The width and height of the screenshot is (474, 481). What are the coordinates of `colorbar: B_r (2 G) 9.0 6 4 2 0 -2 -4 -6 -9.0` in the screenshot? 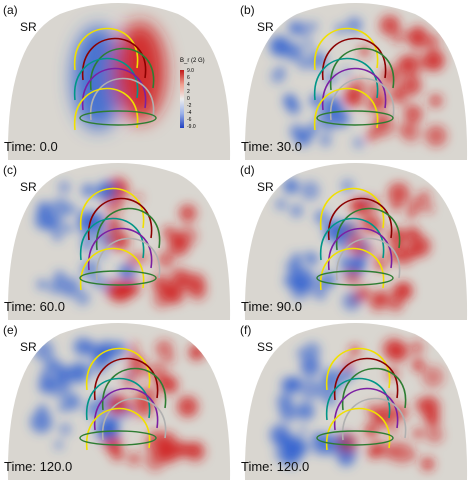 It's located at (200, 99).